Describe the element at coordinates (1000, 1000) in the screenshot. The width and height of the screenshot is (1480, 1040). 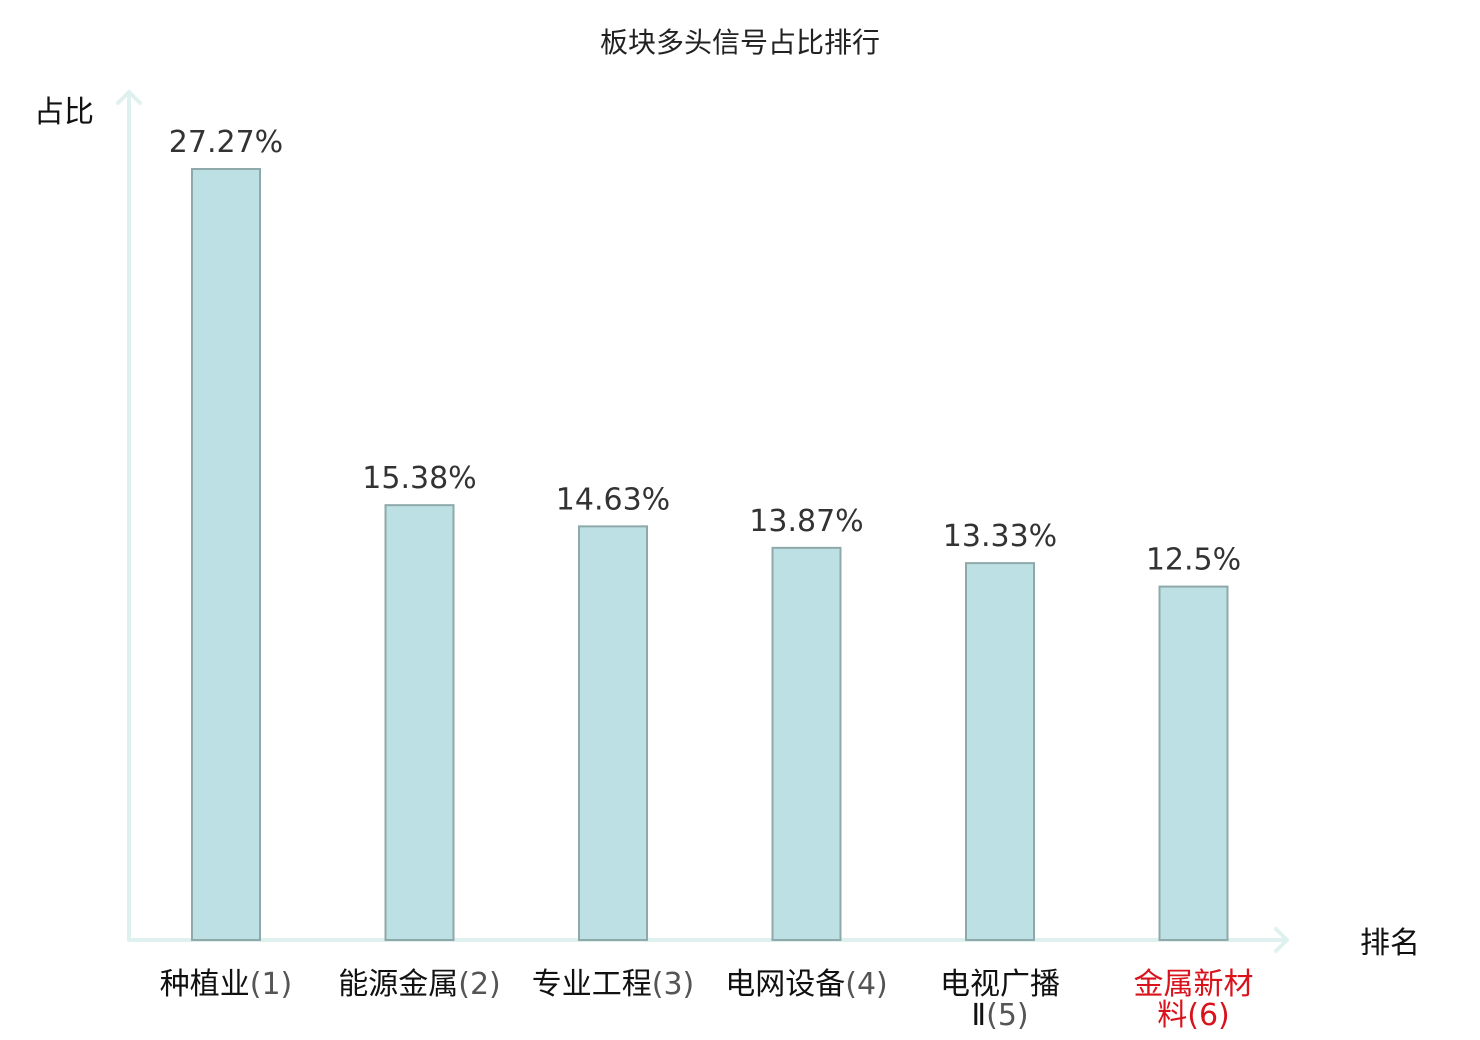
I see `category-label-5: 电视广播 Ⅱ(5)` at that location.